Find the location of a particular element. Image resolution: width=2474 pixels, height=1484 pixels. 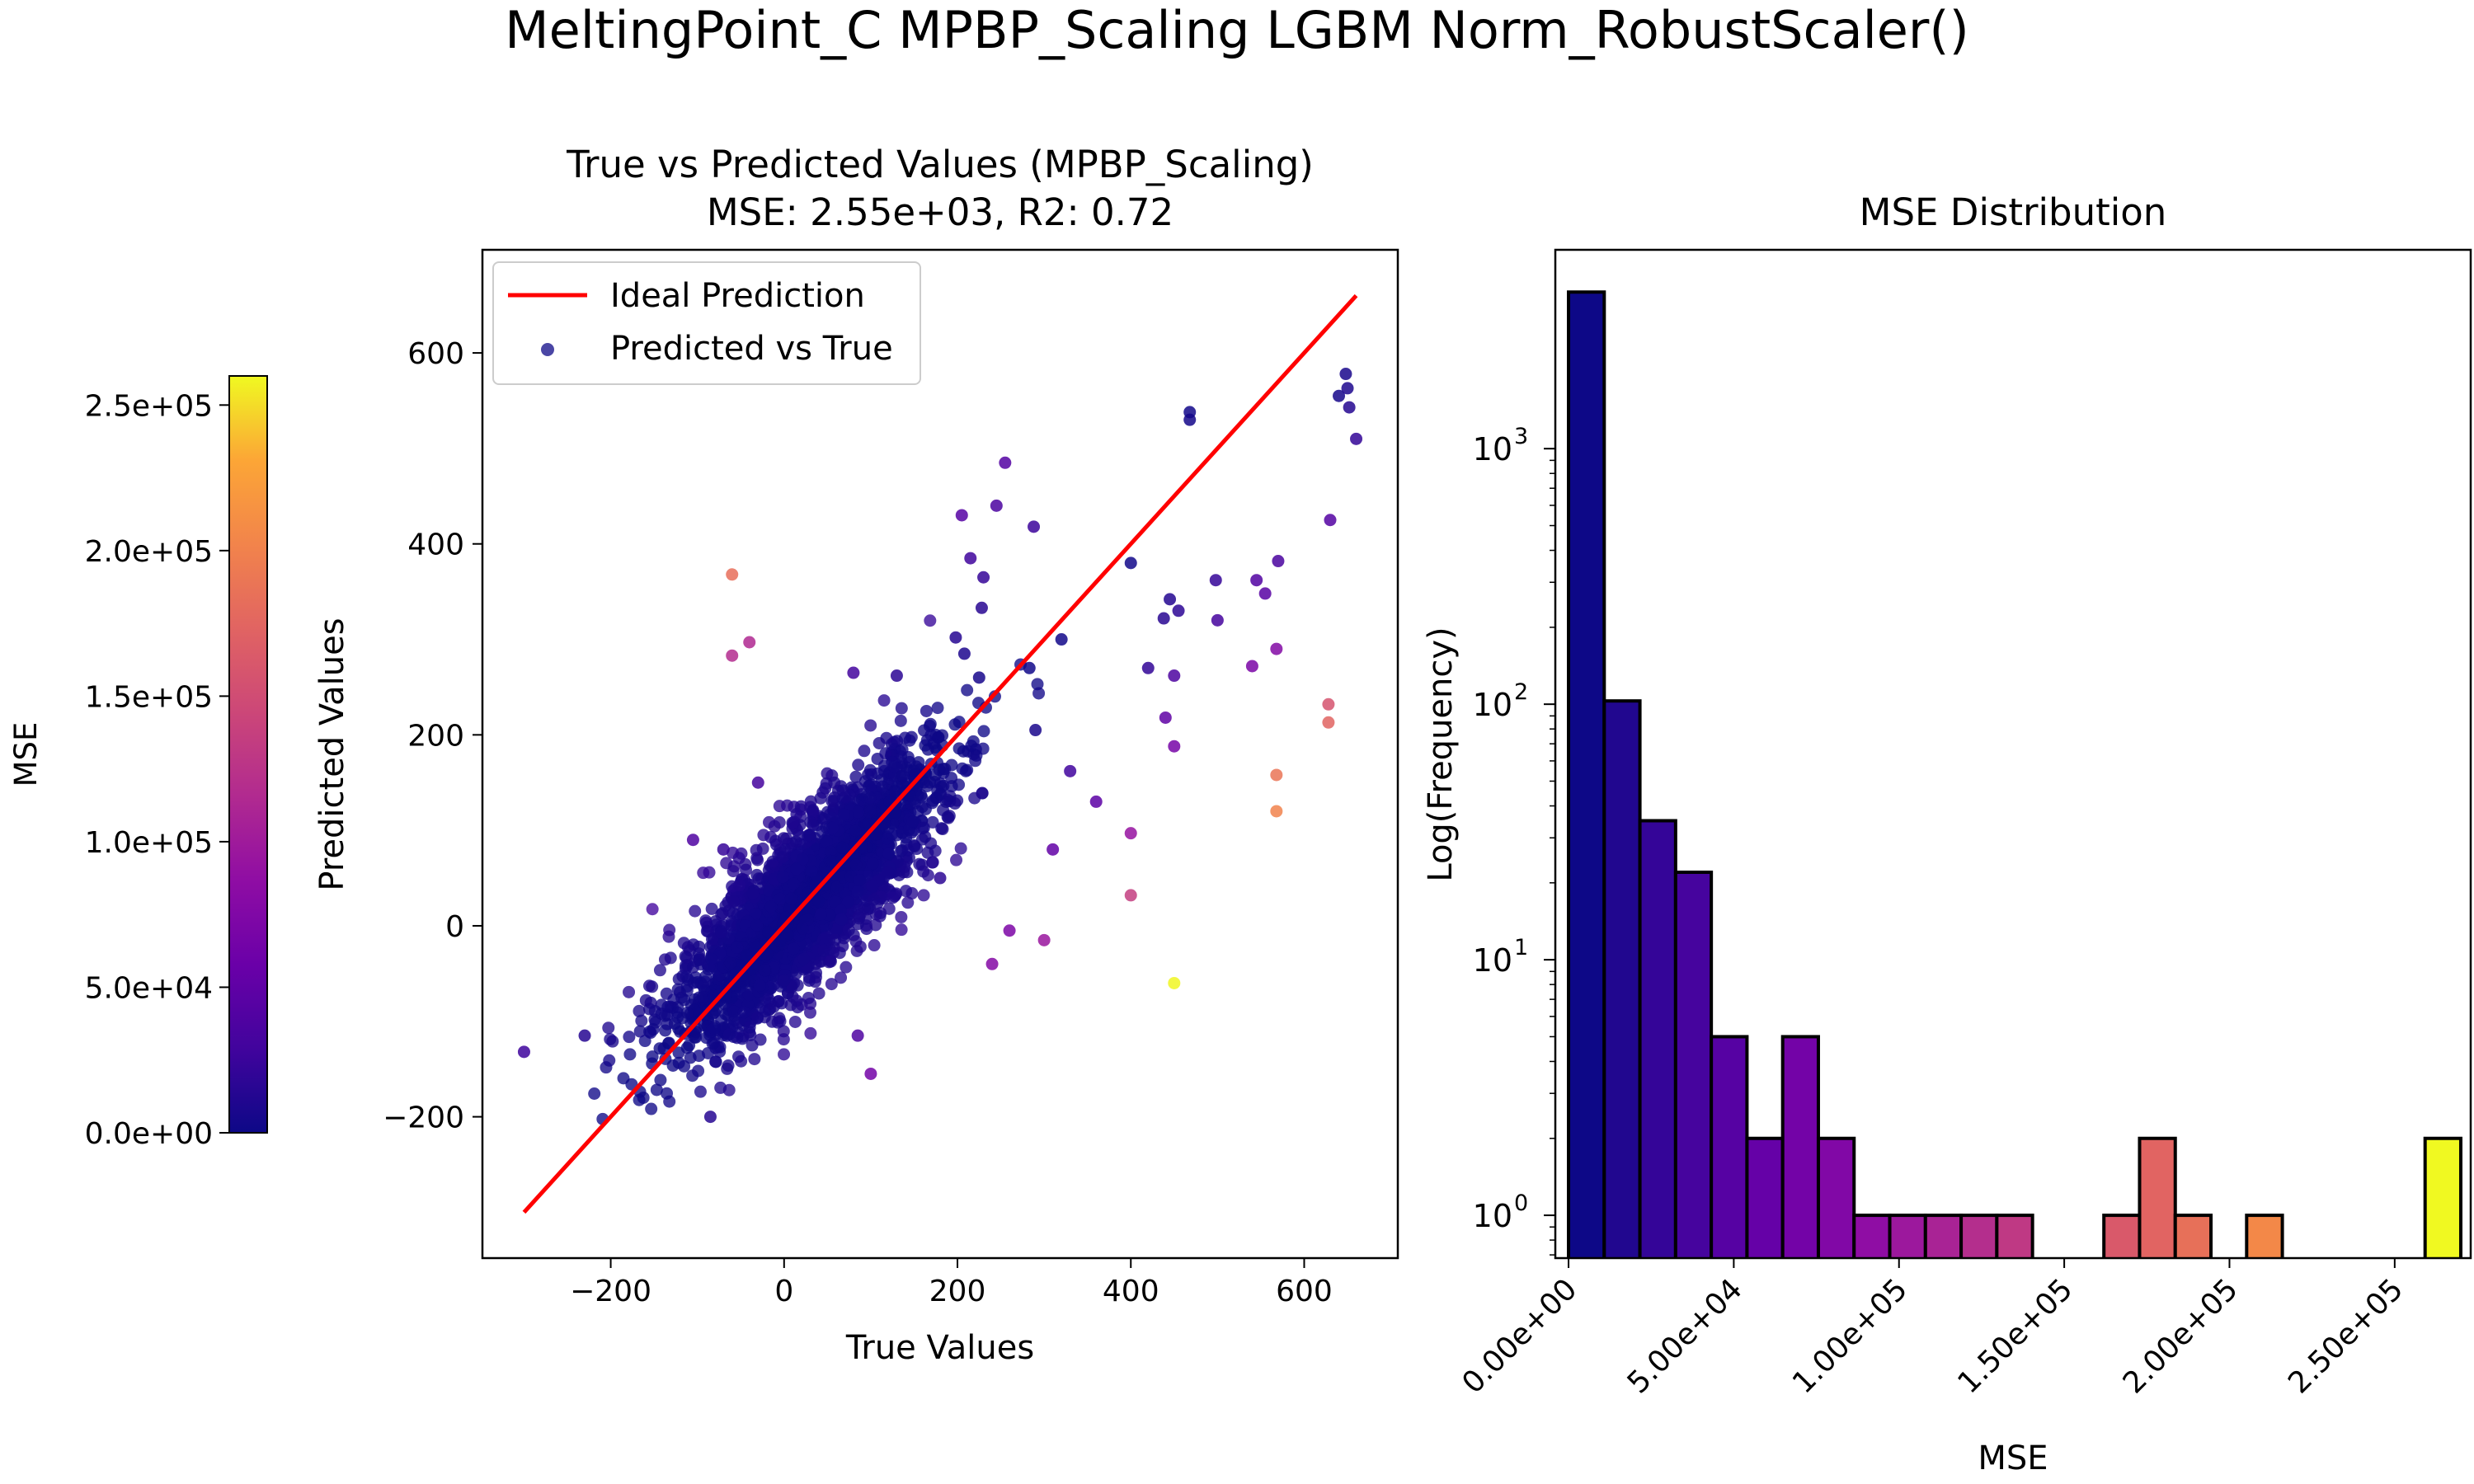

scatter-y-tick-label: 200 is located at coordinates (435, 736).